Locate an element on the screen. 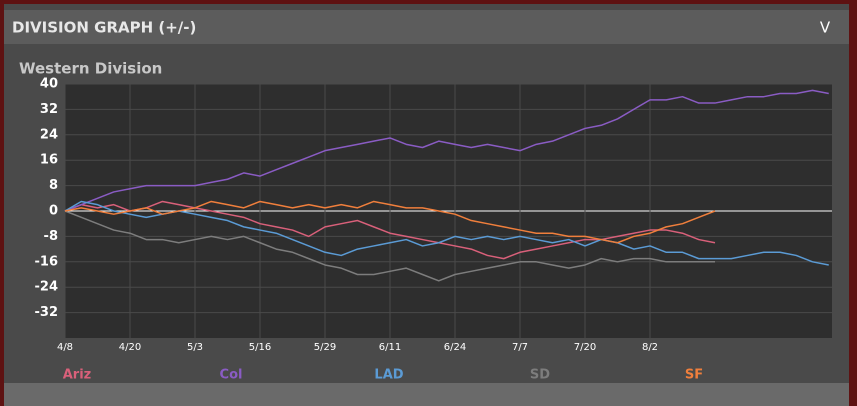 The image size is (857, 406). collapse-toggle: V is located at coordinates (825, 28).